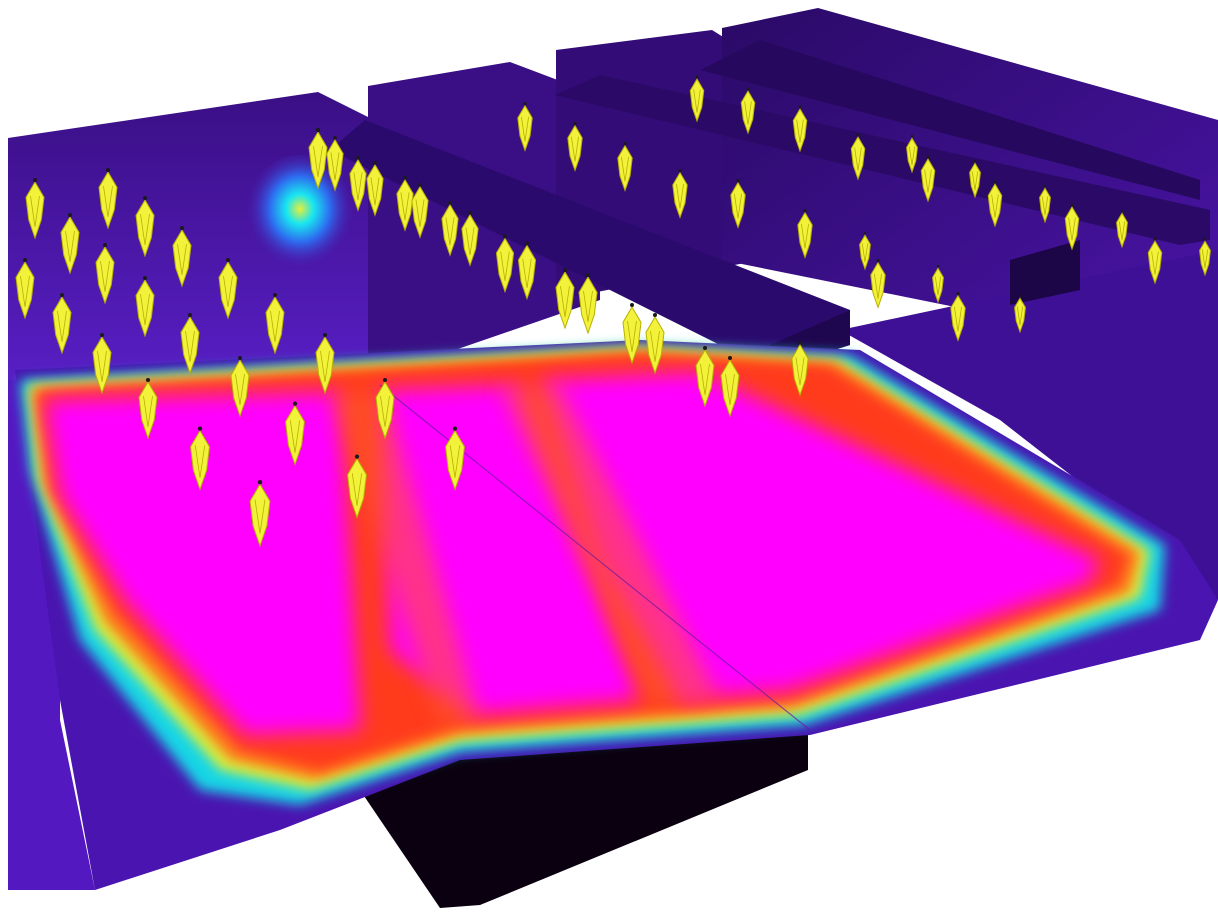 Image resolution: width=1218 pixels, height=917 pixels. Describe the element at coordinates (584, 820) in the screenshot. I see `floor-base-block` at that location.